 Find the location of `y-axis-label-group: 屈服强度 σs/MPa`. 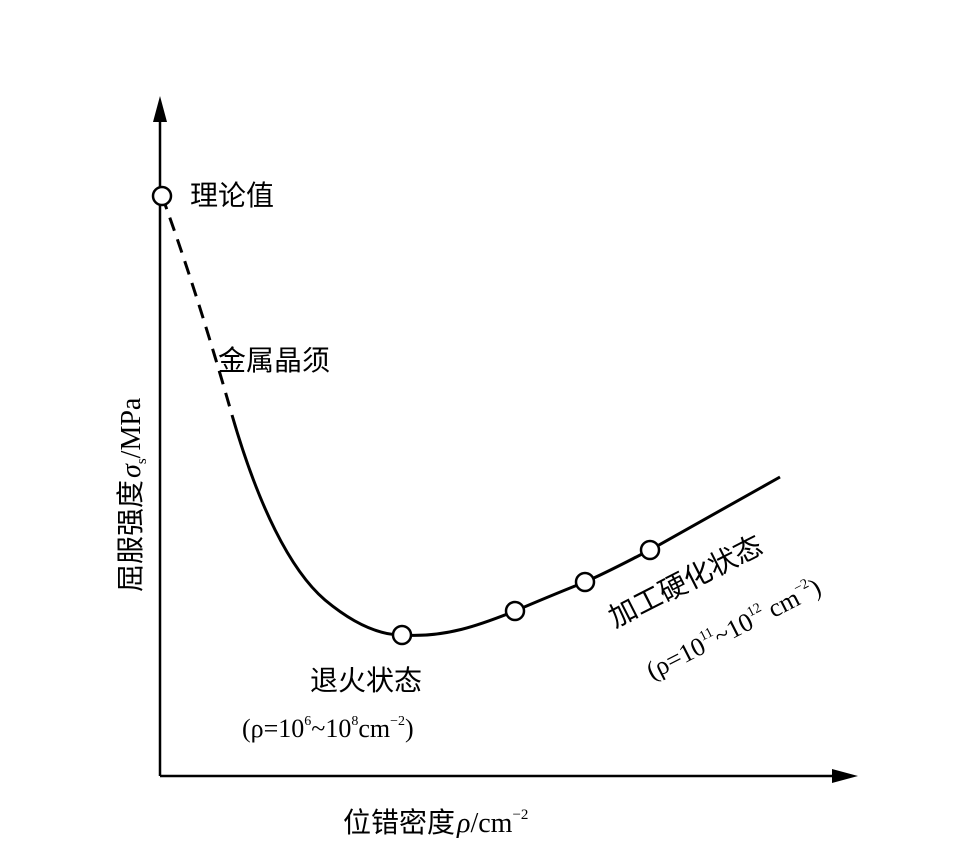

y-axis-label-group: 屈服强度 σs/MPa is located at coordinates (132, 494).